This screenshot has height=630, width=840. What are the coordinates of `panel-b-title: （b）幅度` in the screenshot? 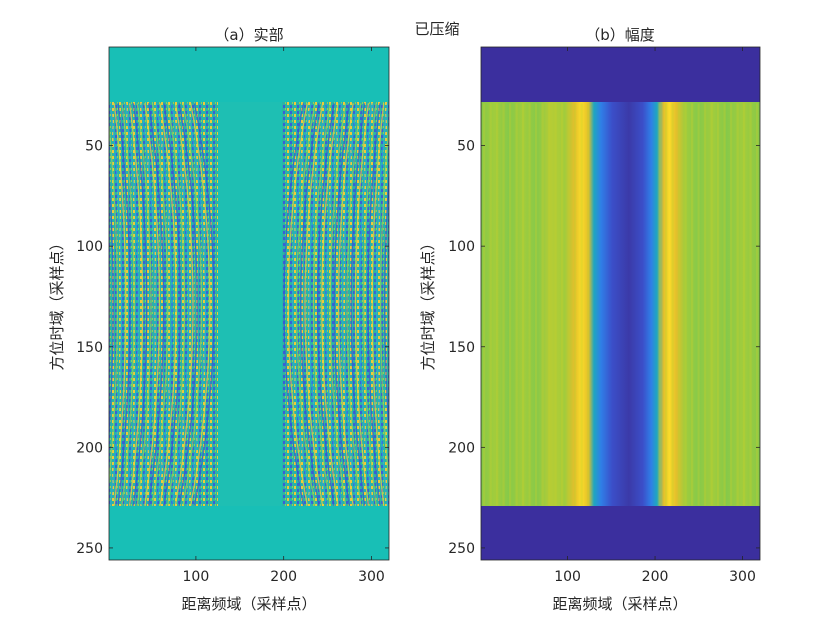 It's located at (620, 35).